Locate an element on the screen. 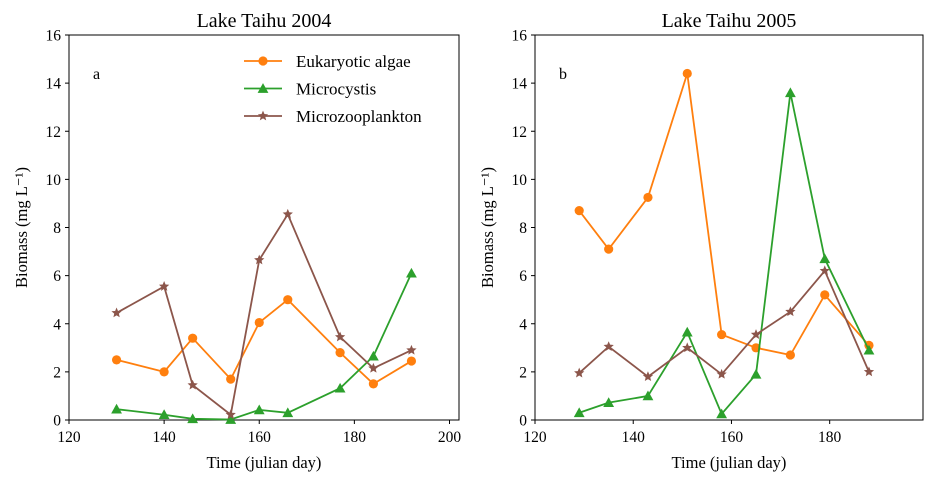 The image size is (932, 481). legend-label: Eukaryotic algae is located at coordinates (353, 61).